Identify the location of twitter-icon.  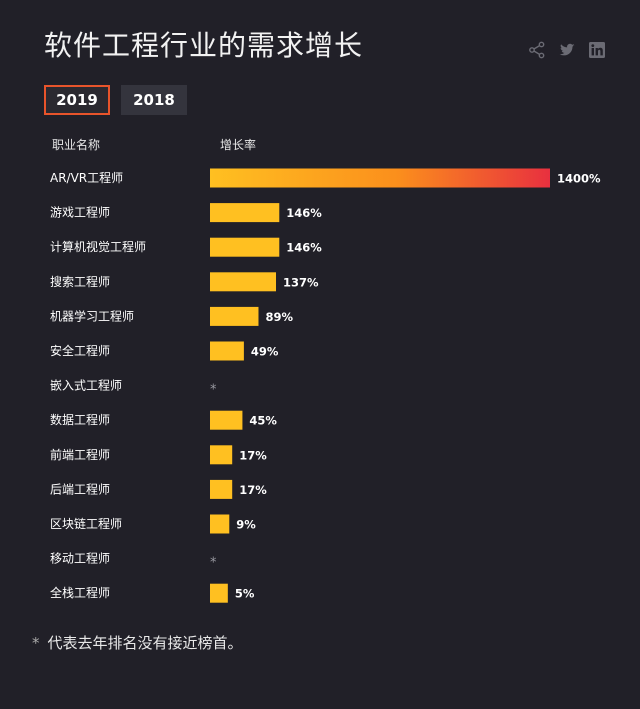
(567, 50).